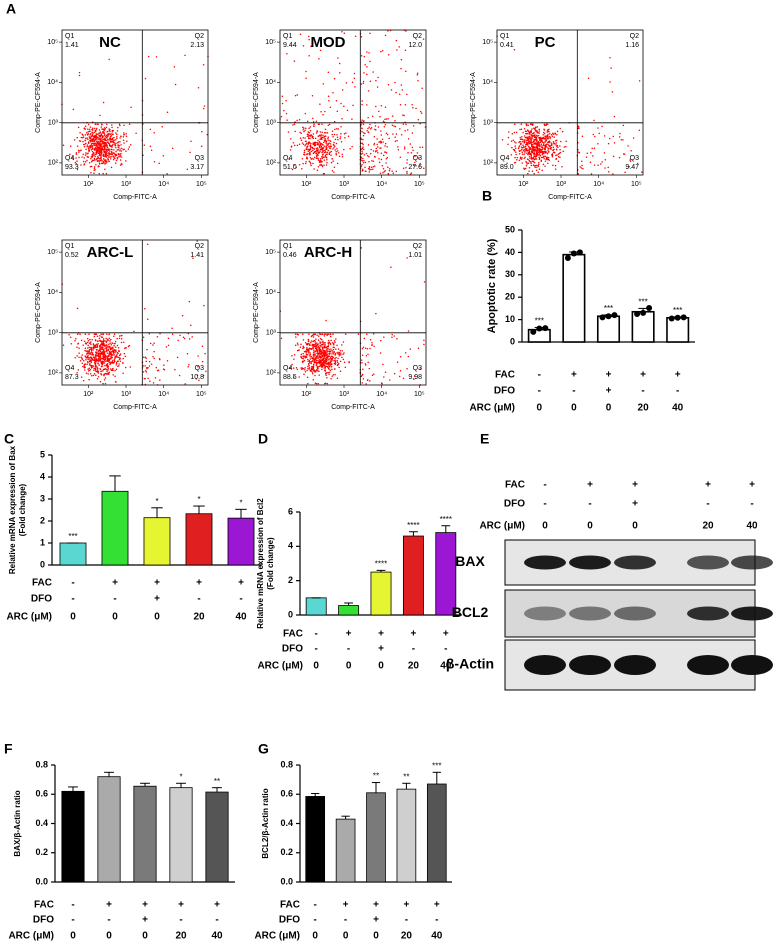 The width and height of the screenshot is (782, 944). I want to click on y-tick-label: 2, so click(42, 520).